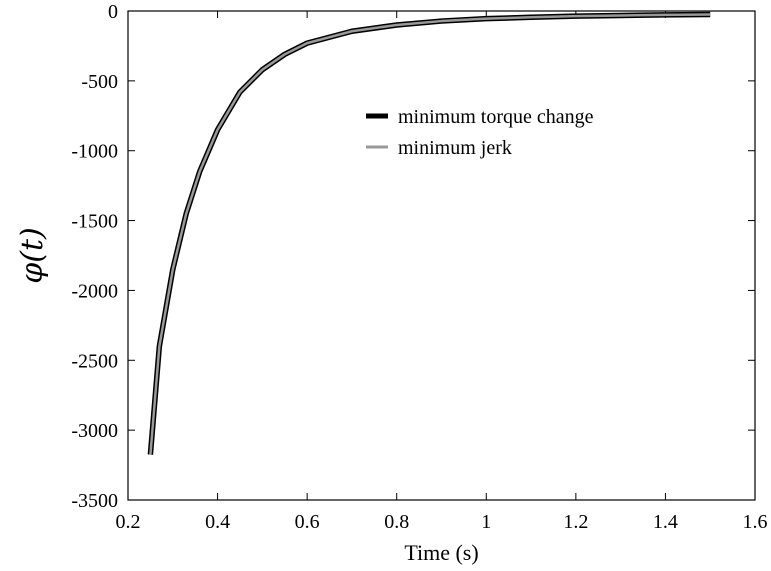 This screenshot has width=771, height=571. Describe the element at coordinates (94, 501) in the screenshot. I see `y-tick-label: -3500` at that location.